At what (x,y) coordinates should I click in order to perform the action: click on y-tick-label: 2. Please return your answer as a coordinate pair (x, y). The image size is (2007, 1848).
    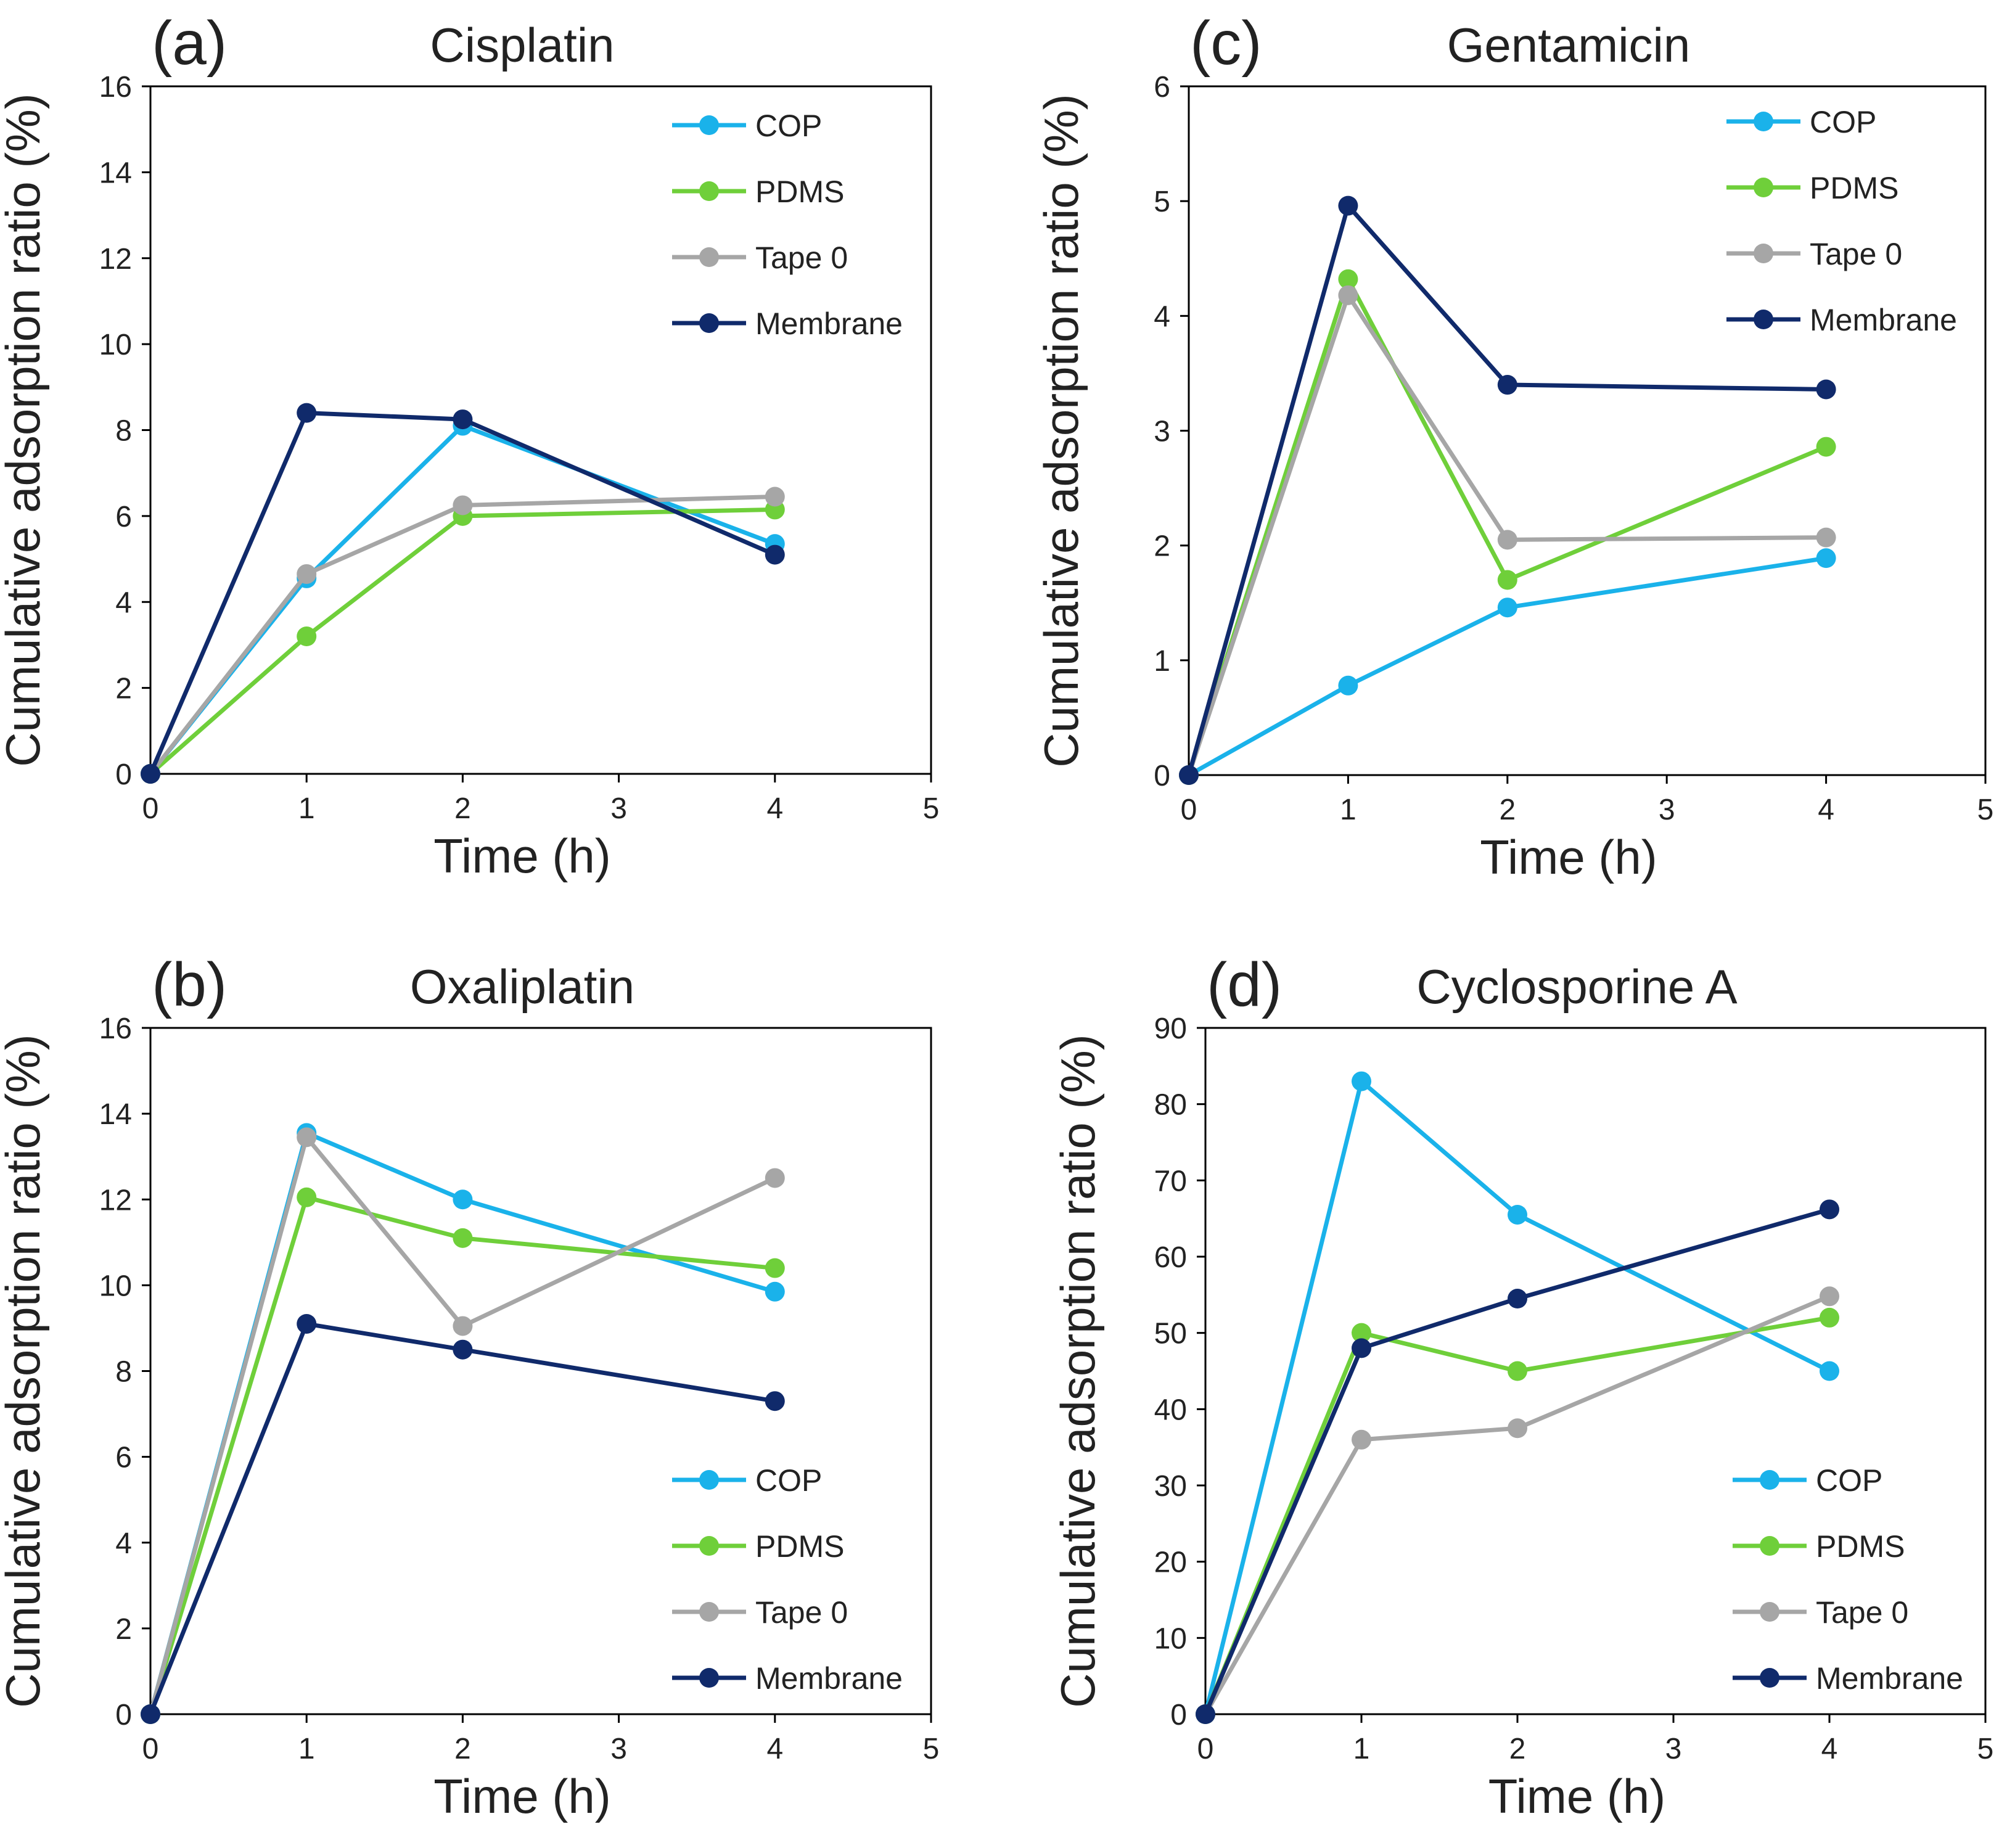
    Looking at the image, I should click on (123, 1629).